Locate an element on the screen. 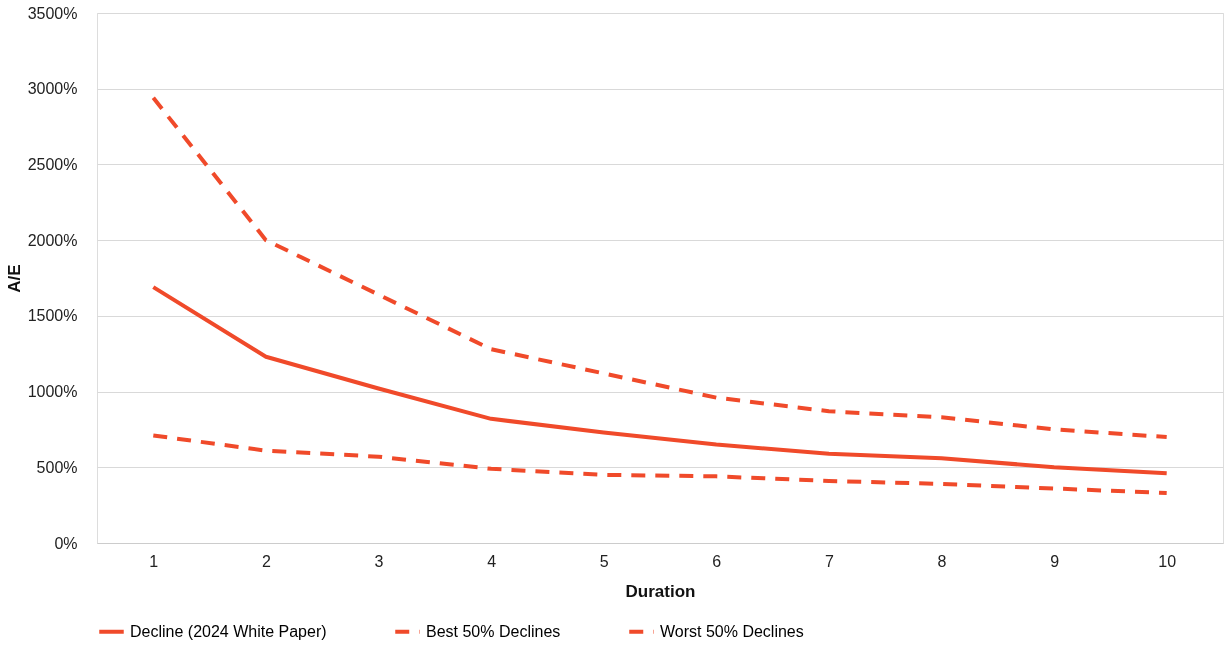  x-tick-label: 6 is located at coordinates (717, 561).